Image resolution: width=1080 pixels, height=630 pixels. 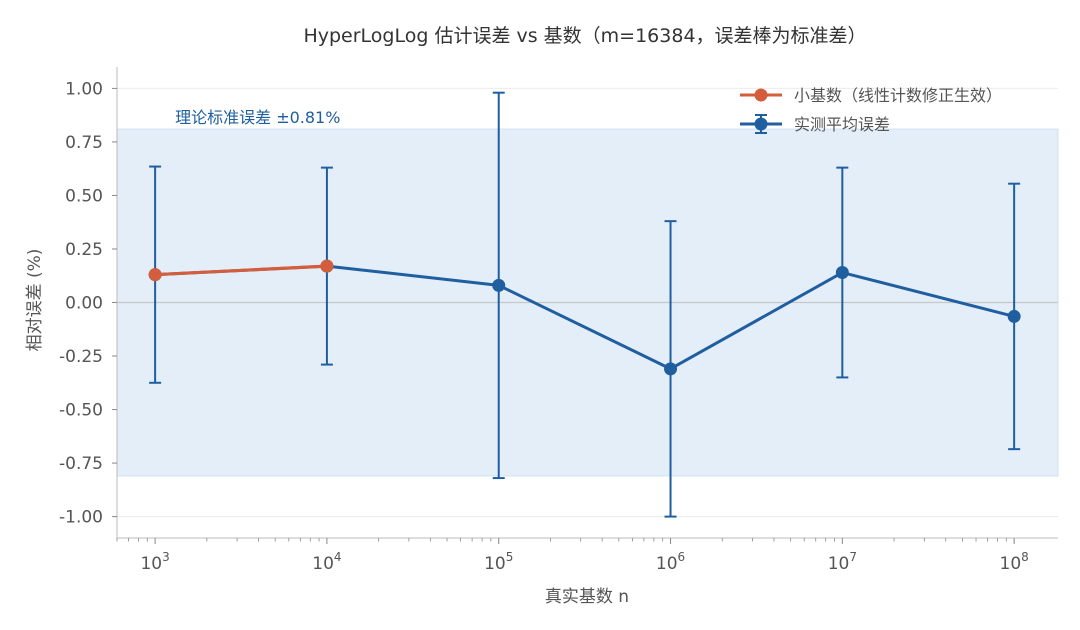 I want to click on y-tick-label: 0.75, so click(x=84, y=143).